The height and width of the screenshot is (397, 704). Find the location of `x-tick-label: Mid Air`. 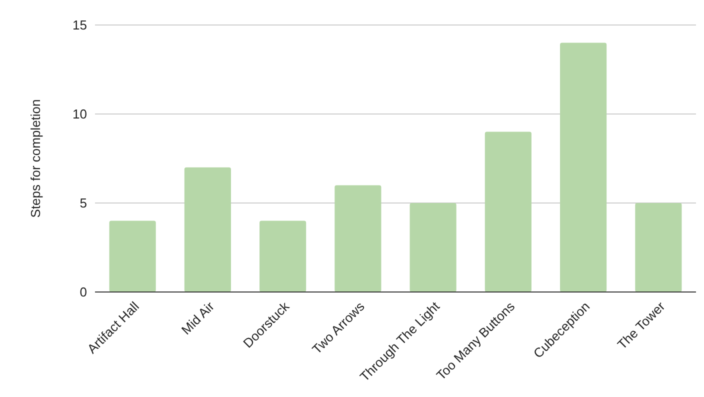

x-tick-label: Mid Air is located at coordinates (198, 318).